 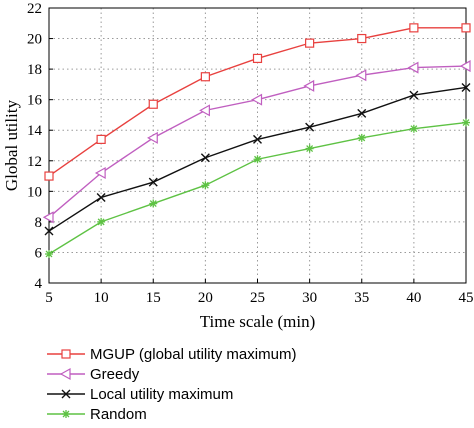 I want to click on y-axis-ticks: 4 6 8 10 12 14 16 18 20 22, so click(x=40, y=146).